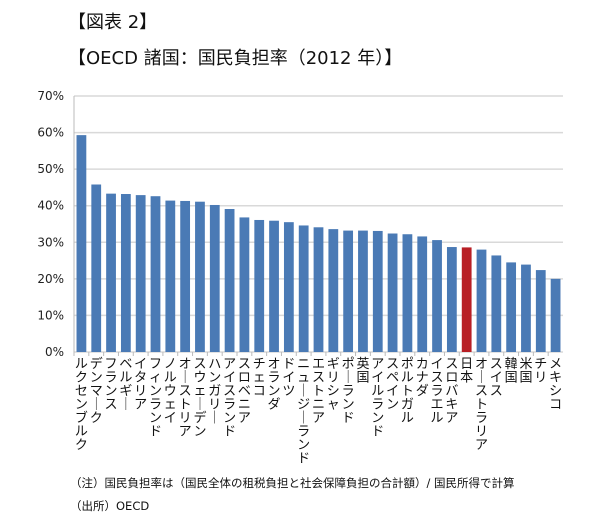 The image size is (600, 528). I want to click on y-tick-label: 60%, so click(50, 133).